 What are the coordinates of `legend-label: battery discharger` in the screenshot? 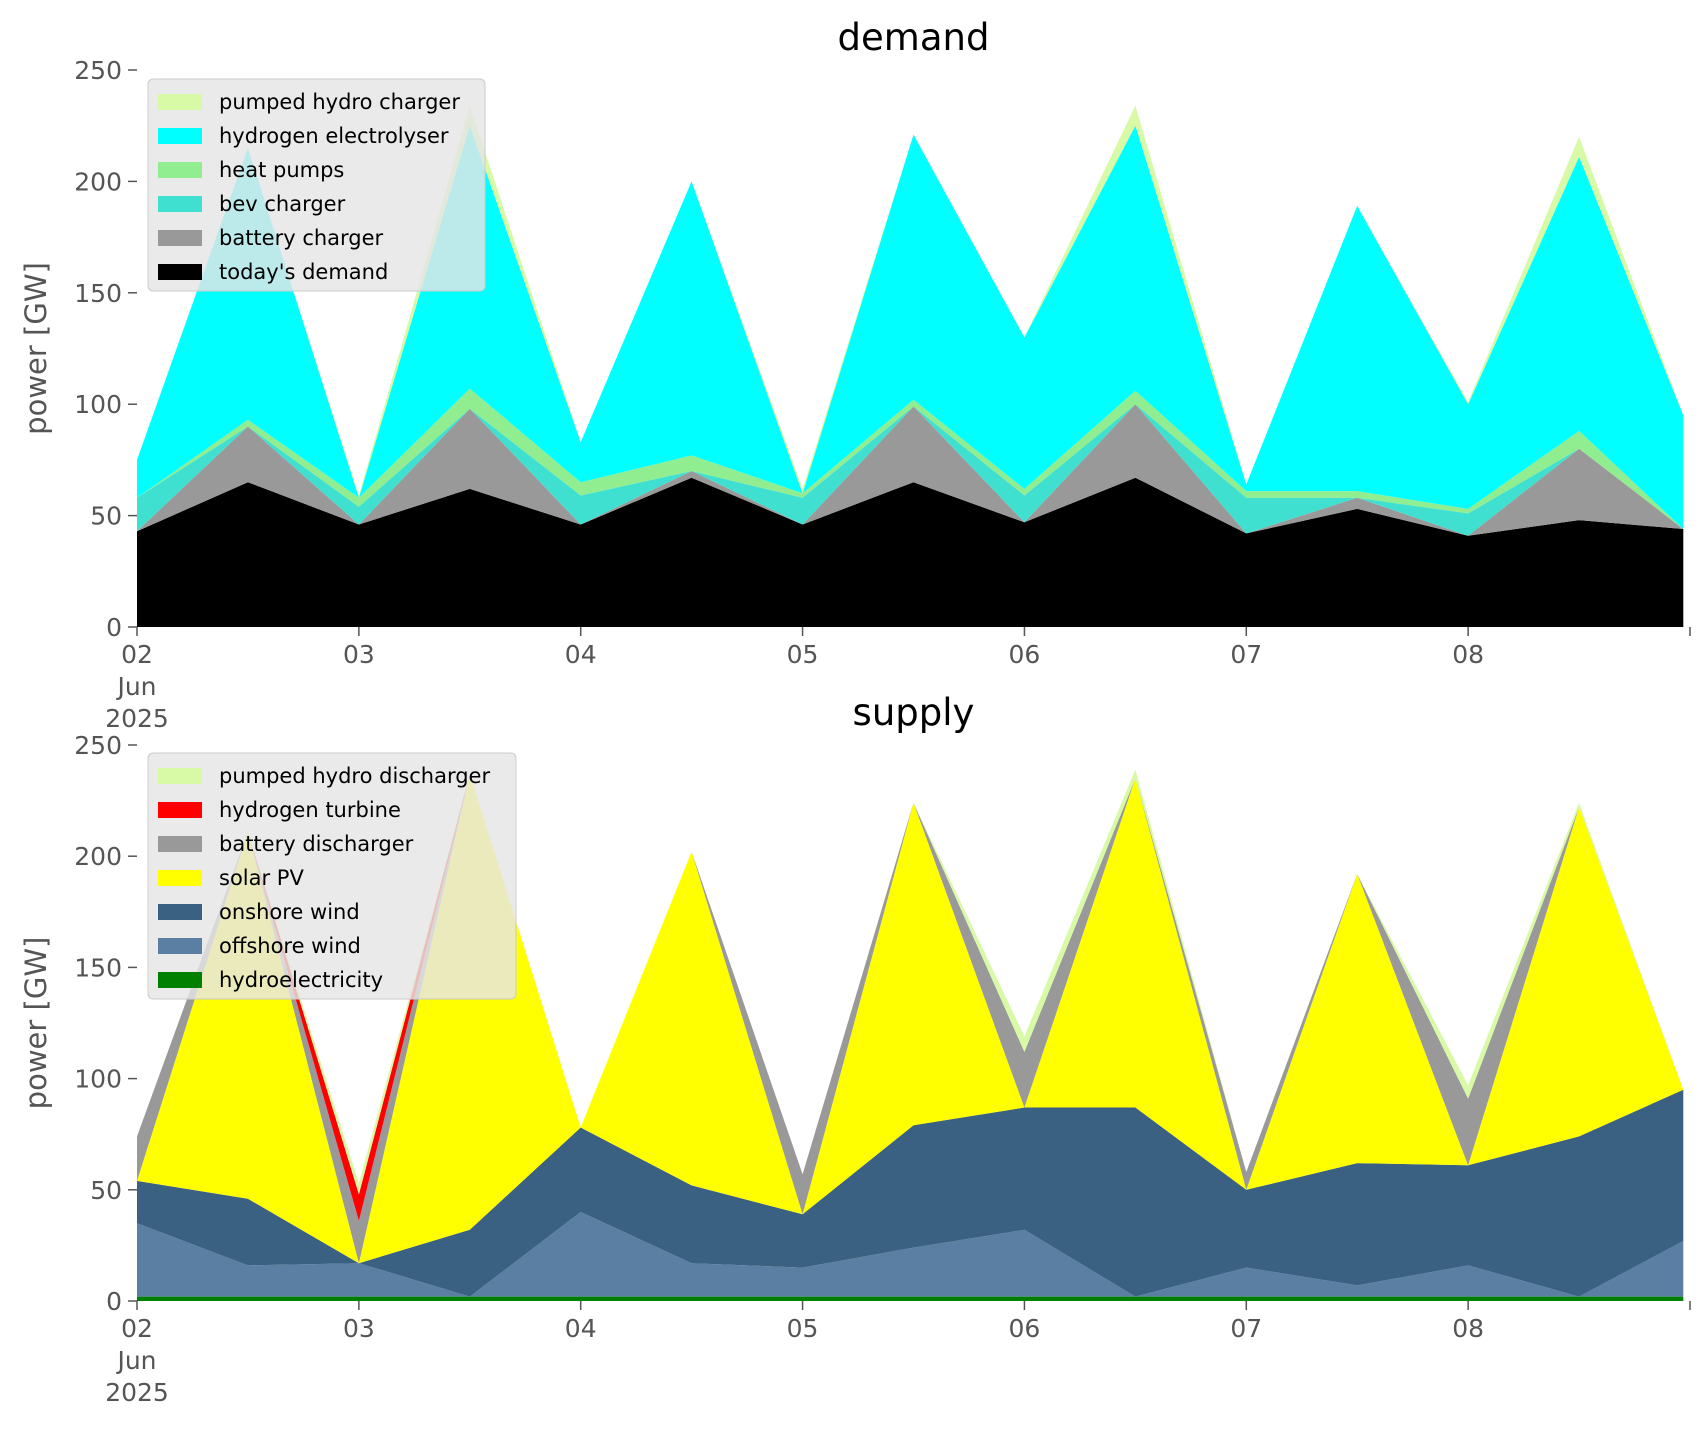 It's located at (316, 844).